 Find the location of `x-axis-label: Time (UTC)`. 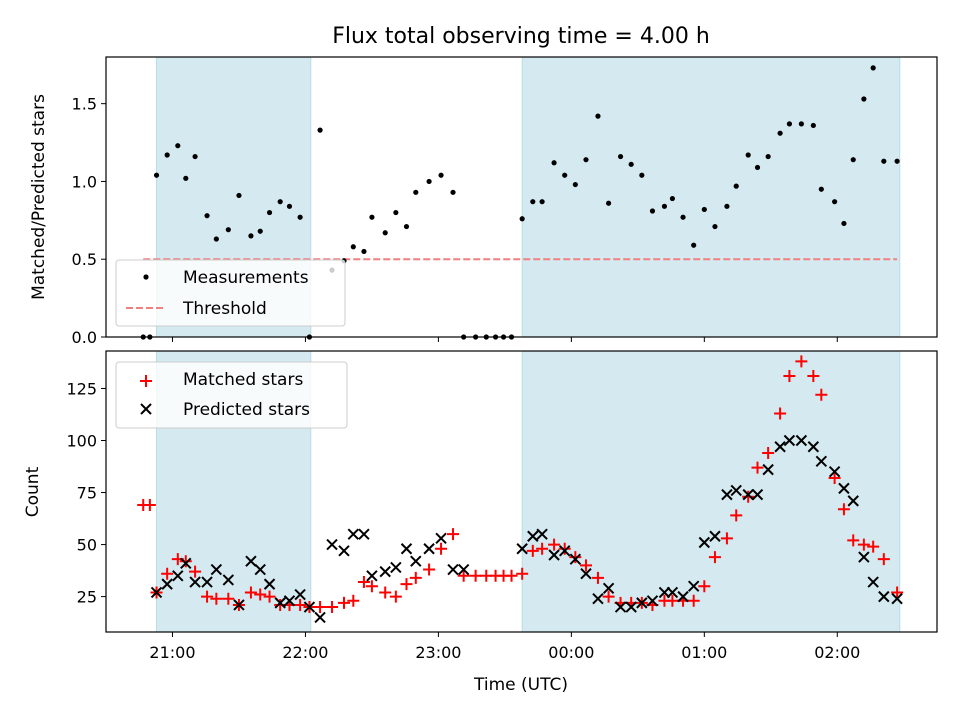

x-axis-label: Time (UTC) is located at coordinates (520, 685).